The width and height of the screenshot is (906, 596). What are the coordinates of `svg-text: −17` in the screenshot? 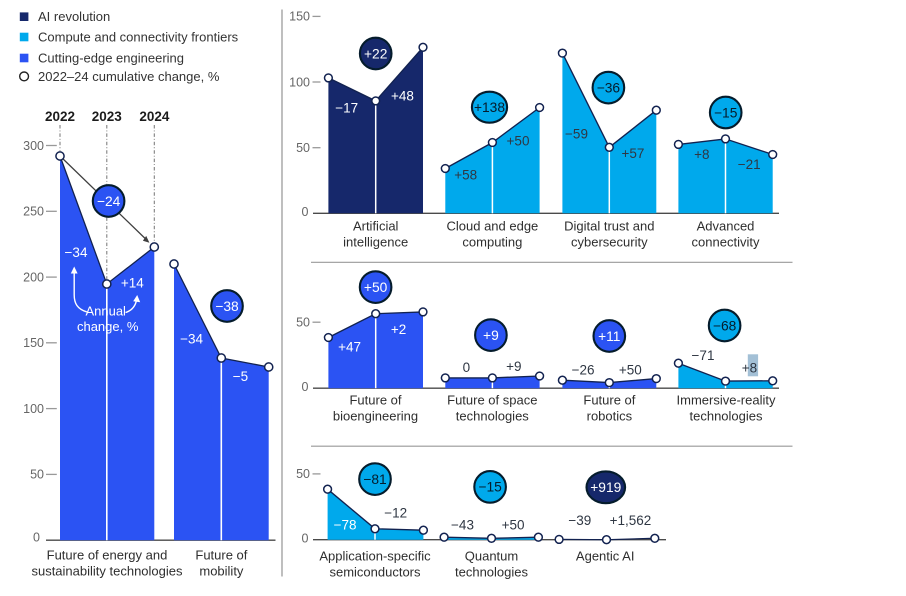 It's located at (346, 107).